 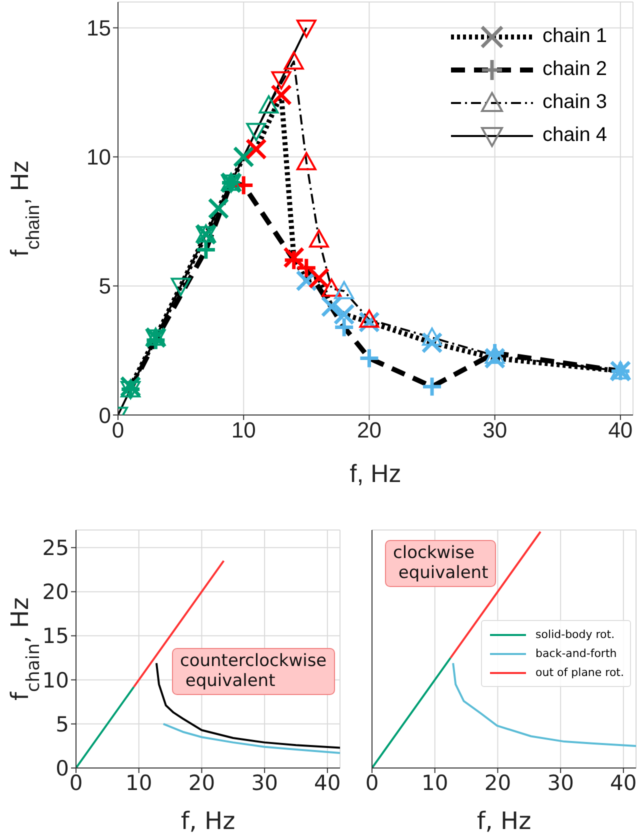 What do you see at coordinates (253, 672) in the screenshot?
I see `annotation: counterclockwise equivalent` at bounding box center [253, 672].